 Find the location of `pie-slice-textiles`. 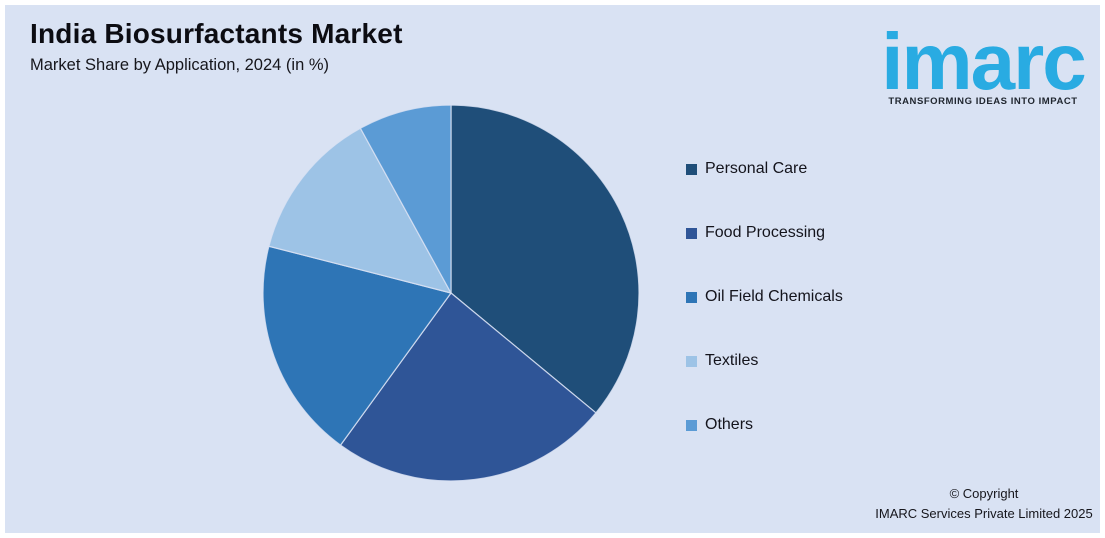

pie-slice-textiles is located at coordinates (360, 210).